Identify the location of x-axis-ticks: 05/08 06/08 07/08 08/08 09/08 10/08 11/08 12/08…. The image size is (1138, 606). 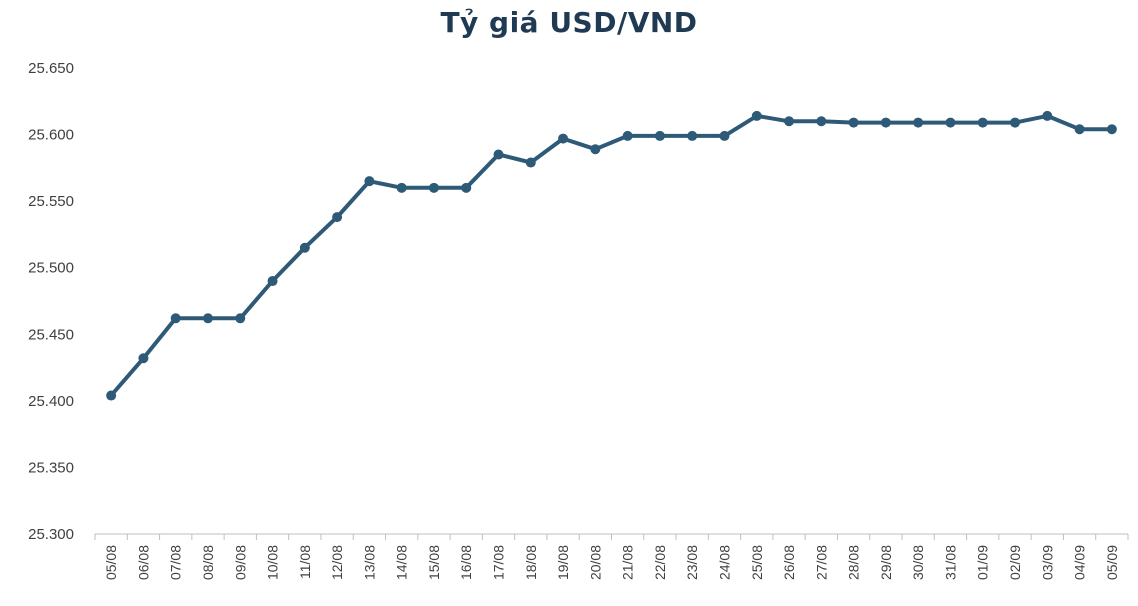
(611, 557).